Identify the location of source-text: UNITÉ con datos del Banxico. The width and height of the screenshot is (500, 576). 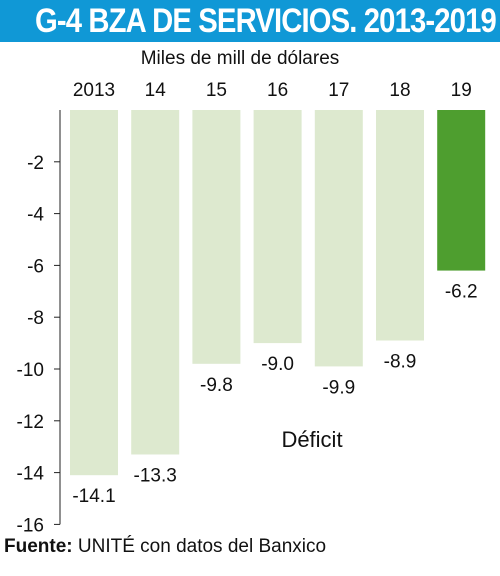
(202, 546).